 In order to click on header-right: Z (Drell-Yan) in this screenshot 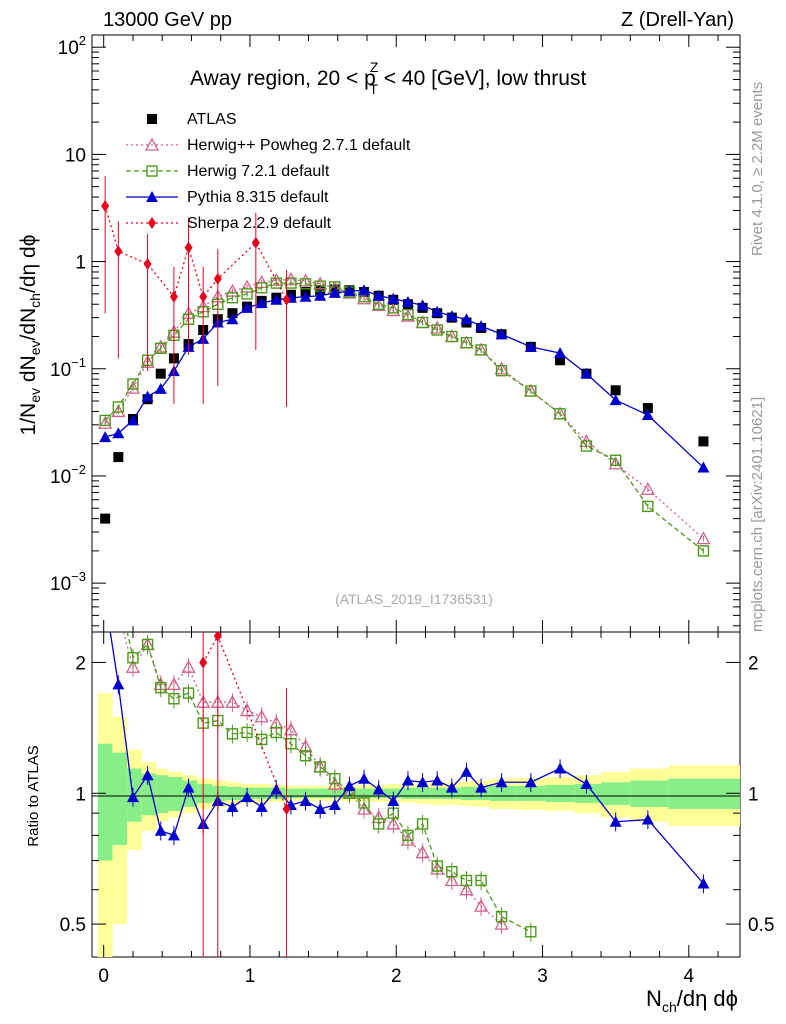, I will do `click(677, 20)`.